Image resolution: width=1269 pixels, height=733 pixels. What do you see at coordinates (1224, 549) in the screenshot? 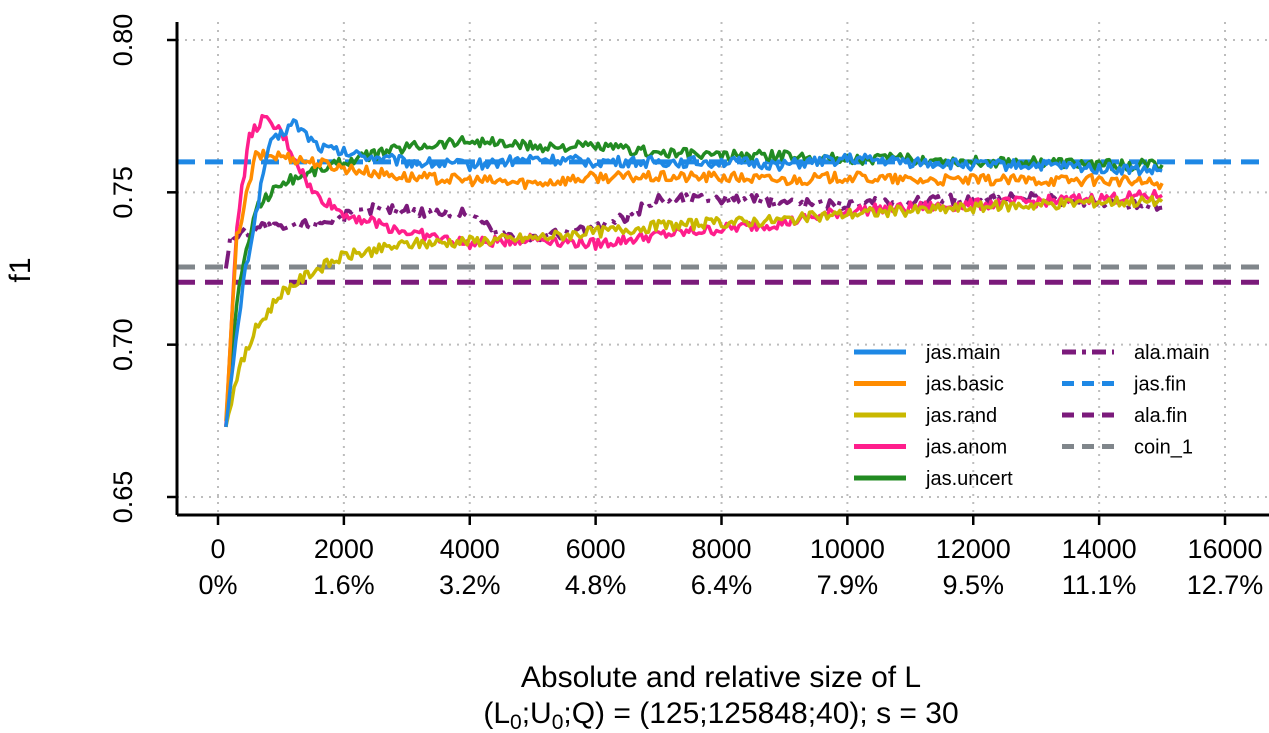
I see `x-tick-label: 16000` at bounding box center [1224, 549].